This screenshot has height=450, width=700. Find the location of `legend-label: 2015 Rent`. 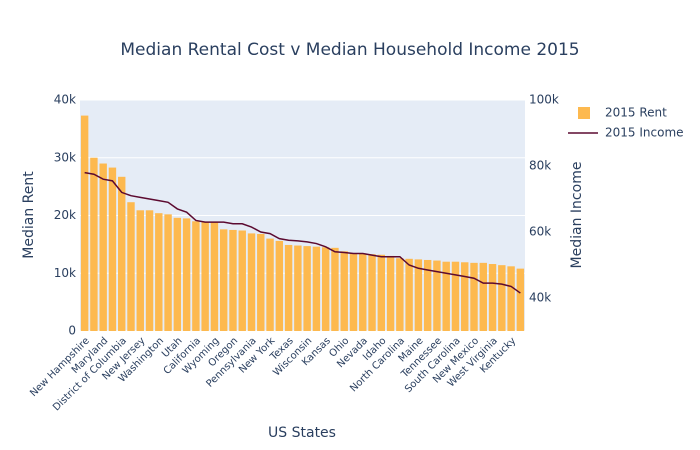

legend-label: 2015 Rent is located at coordinates (636, 113).